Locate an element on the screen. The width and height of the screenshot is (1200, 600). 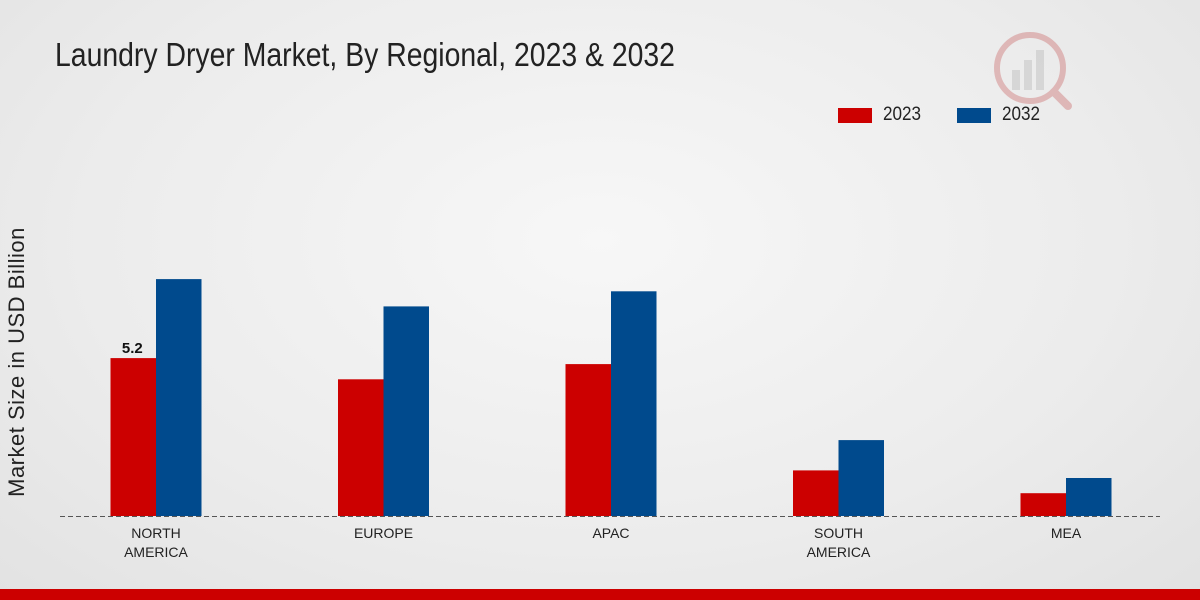
x-tick-label: NORTH AMERICA is located at coordinates (156, 542).